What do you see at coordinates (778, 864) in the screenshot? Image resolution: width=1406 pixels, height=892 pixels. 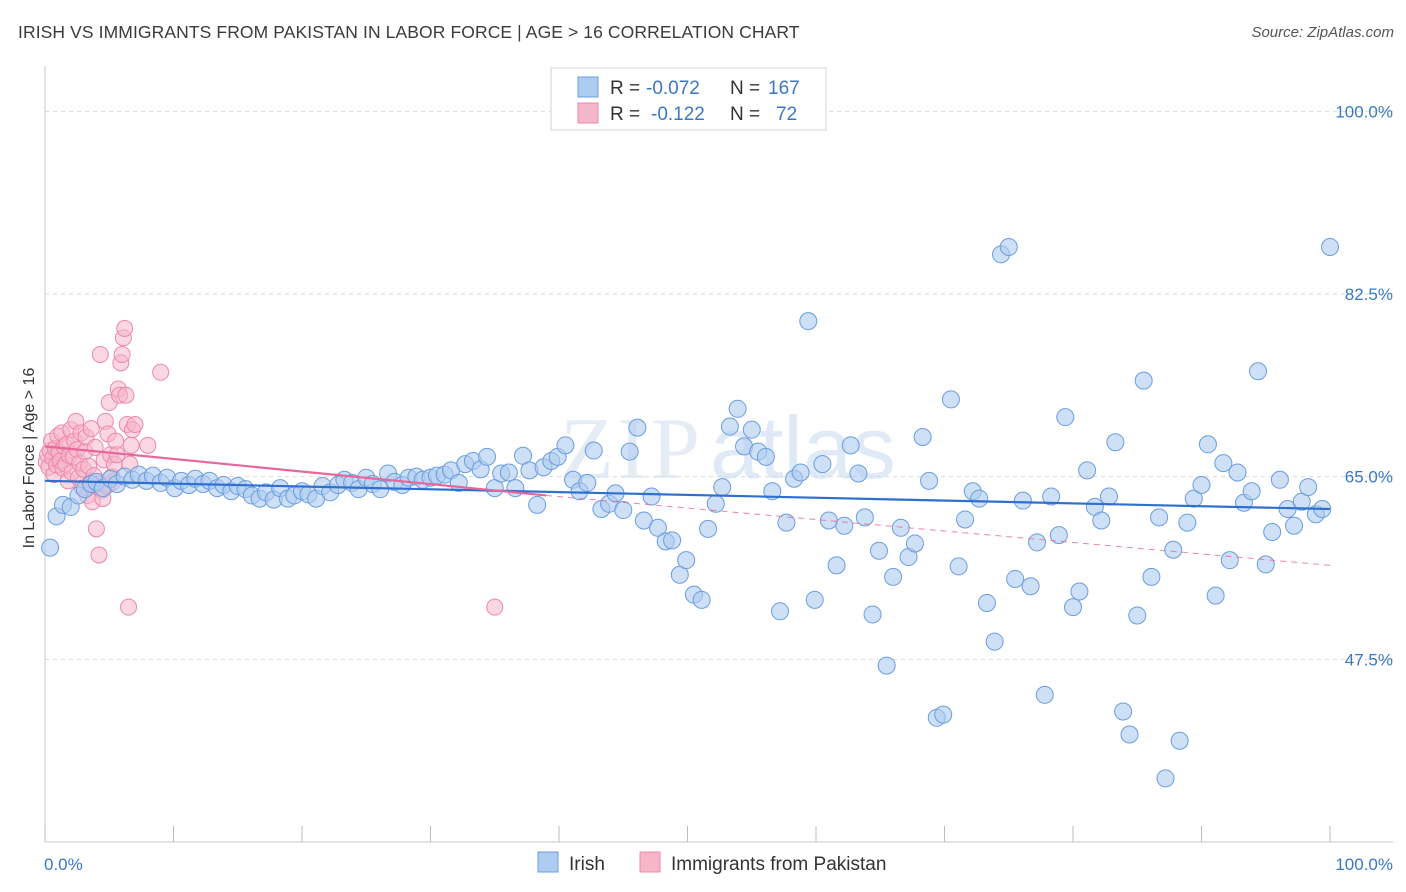 I see `bottom-legend-label-pakistan: Immigrants from Pakistan` at bounding box center [778, 864].